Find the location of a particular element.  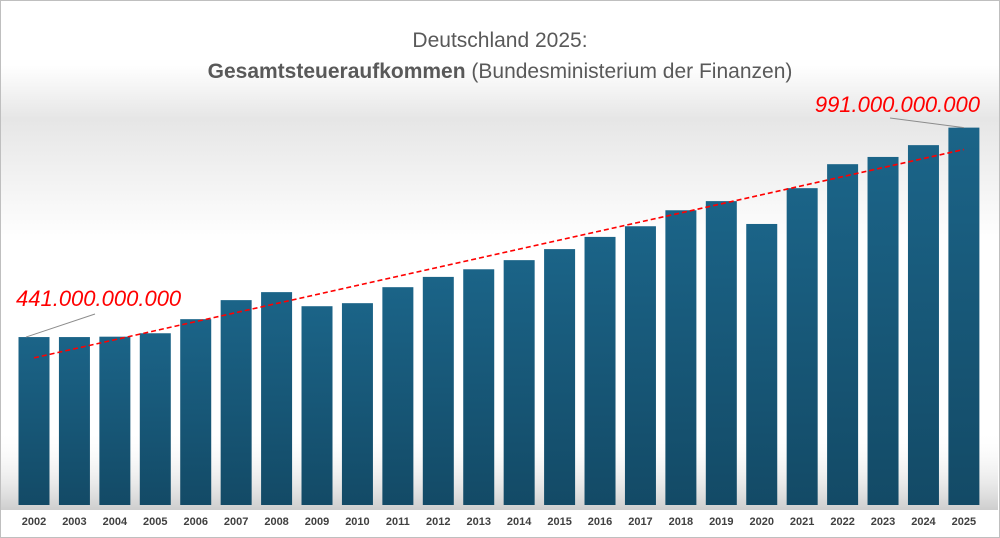

bar-2008 is located at coordinates (277, 398).